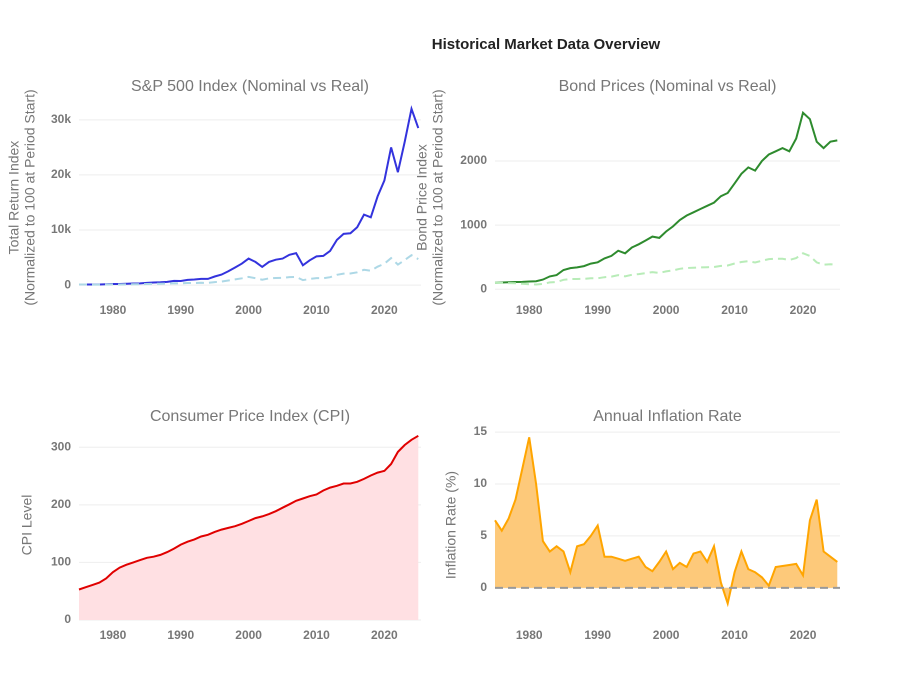 The width and height of the screenshot is (900, 700). Describe the element at coordinates (61, 174) in the screenshot. I see `y-tick-label: 20k` at that location.